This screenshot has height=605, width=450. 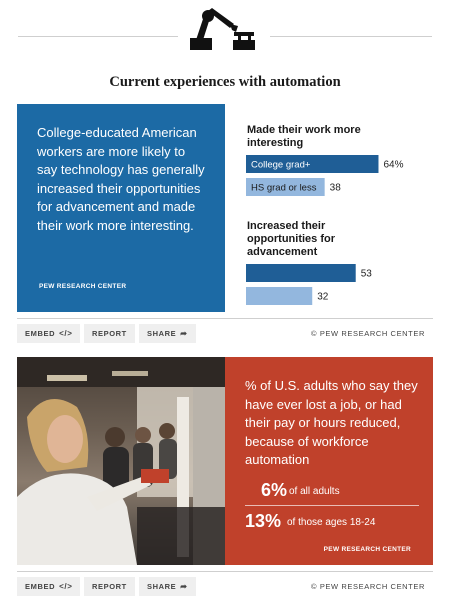 I want to click on group-label: Increased their, so click(x=286, y=226).